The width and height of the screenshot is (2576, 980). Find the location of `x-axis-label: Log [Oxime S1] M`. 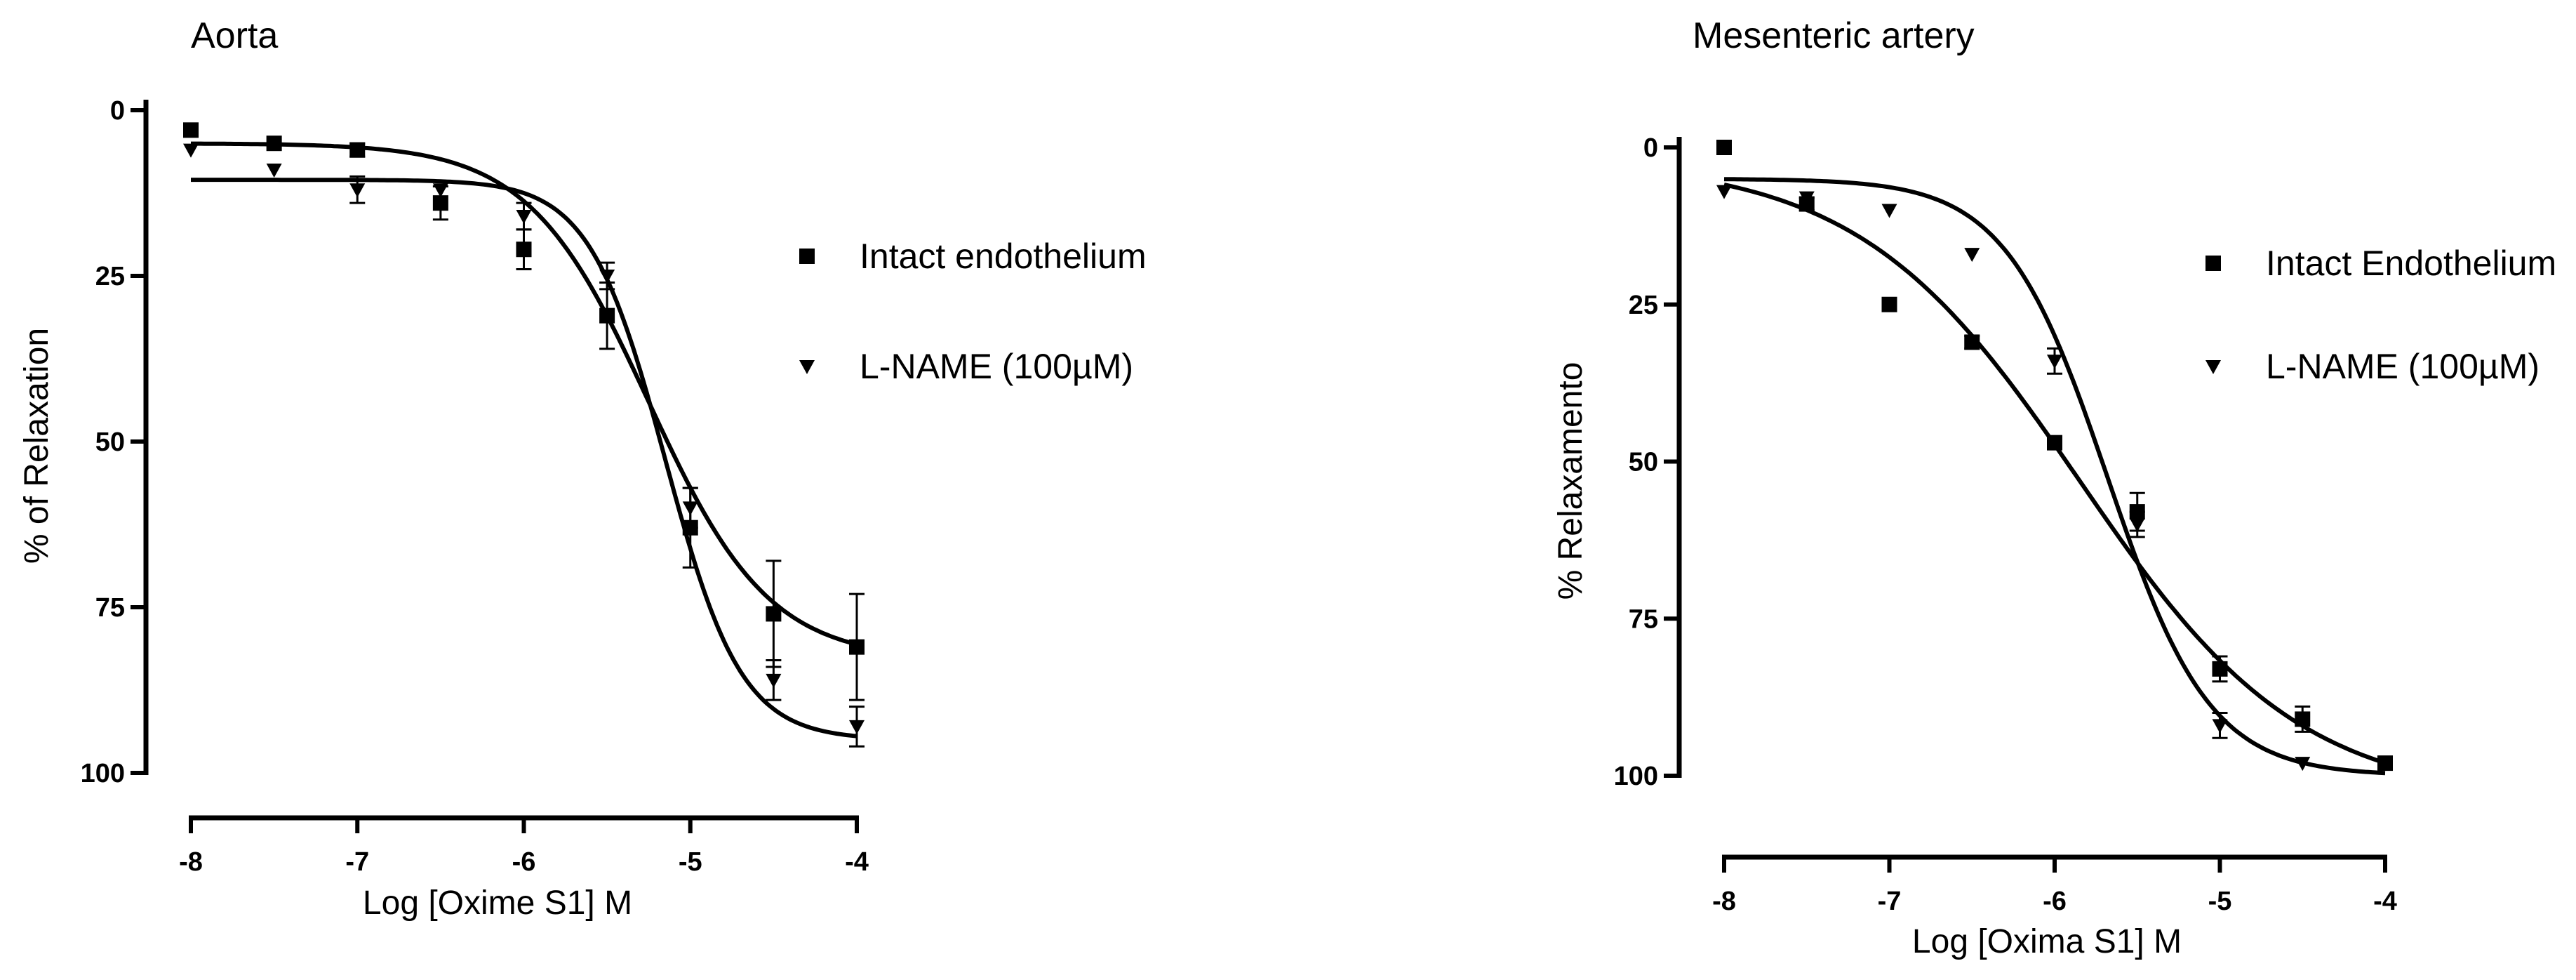

x-axis-label: Log [Oxime S1] M is located at coordinates (497, 903).